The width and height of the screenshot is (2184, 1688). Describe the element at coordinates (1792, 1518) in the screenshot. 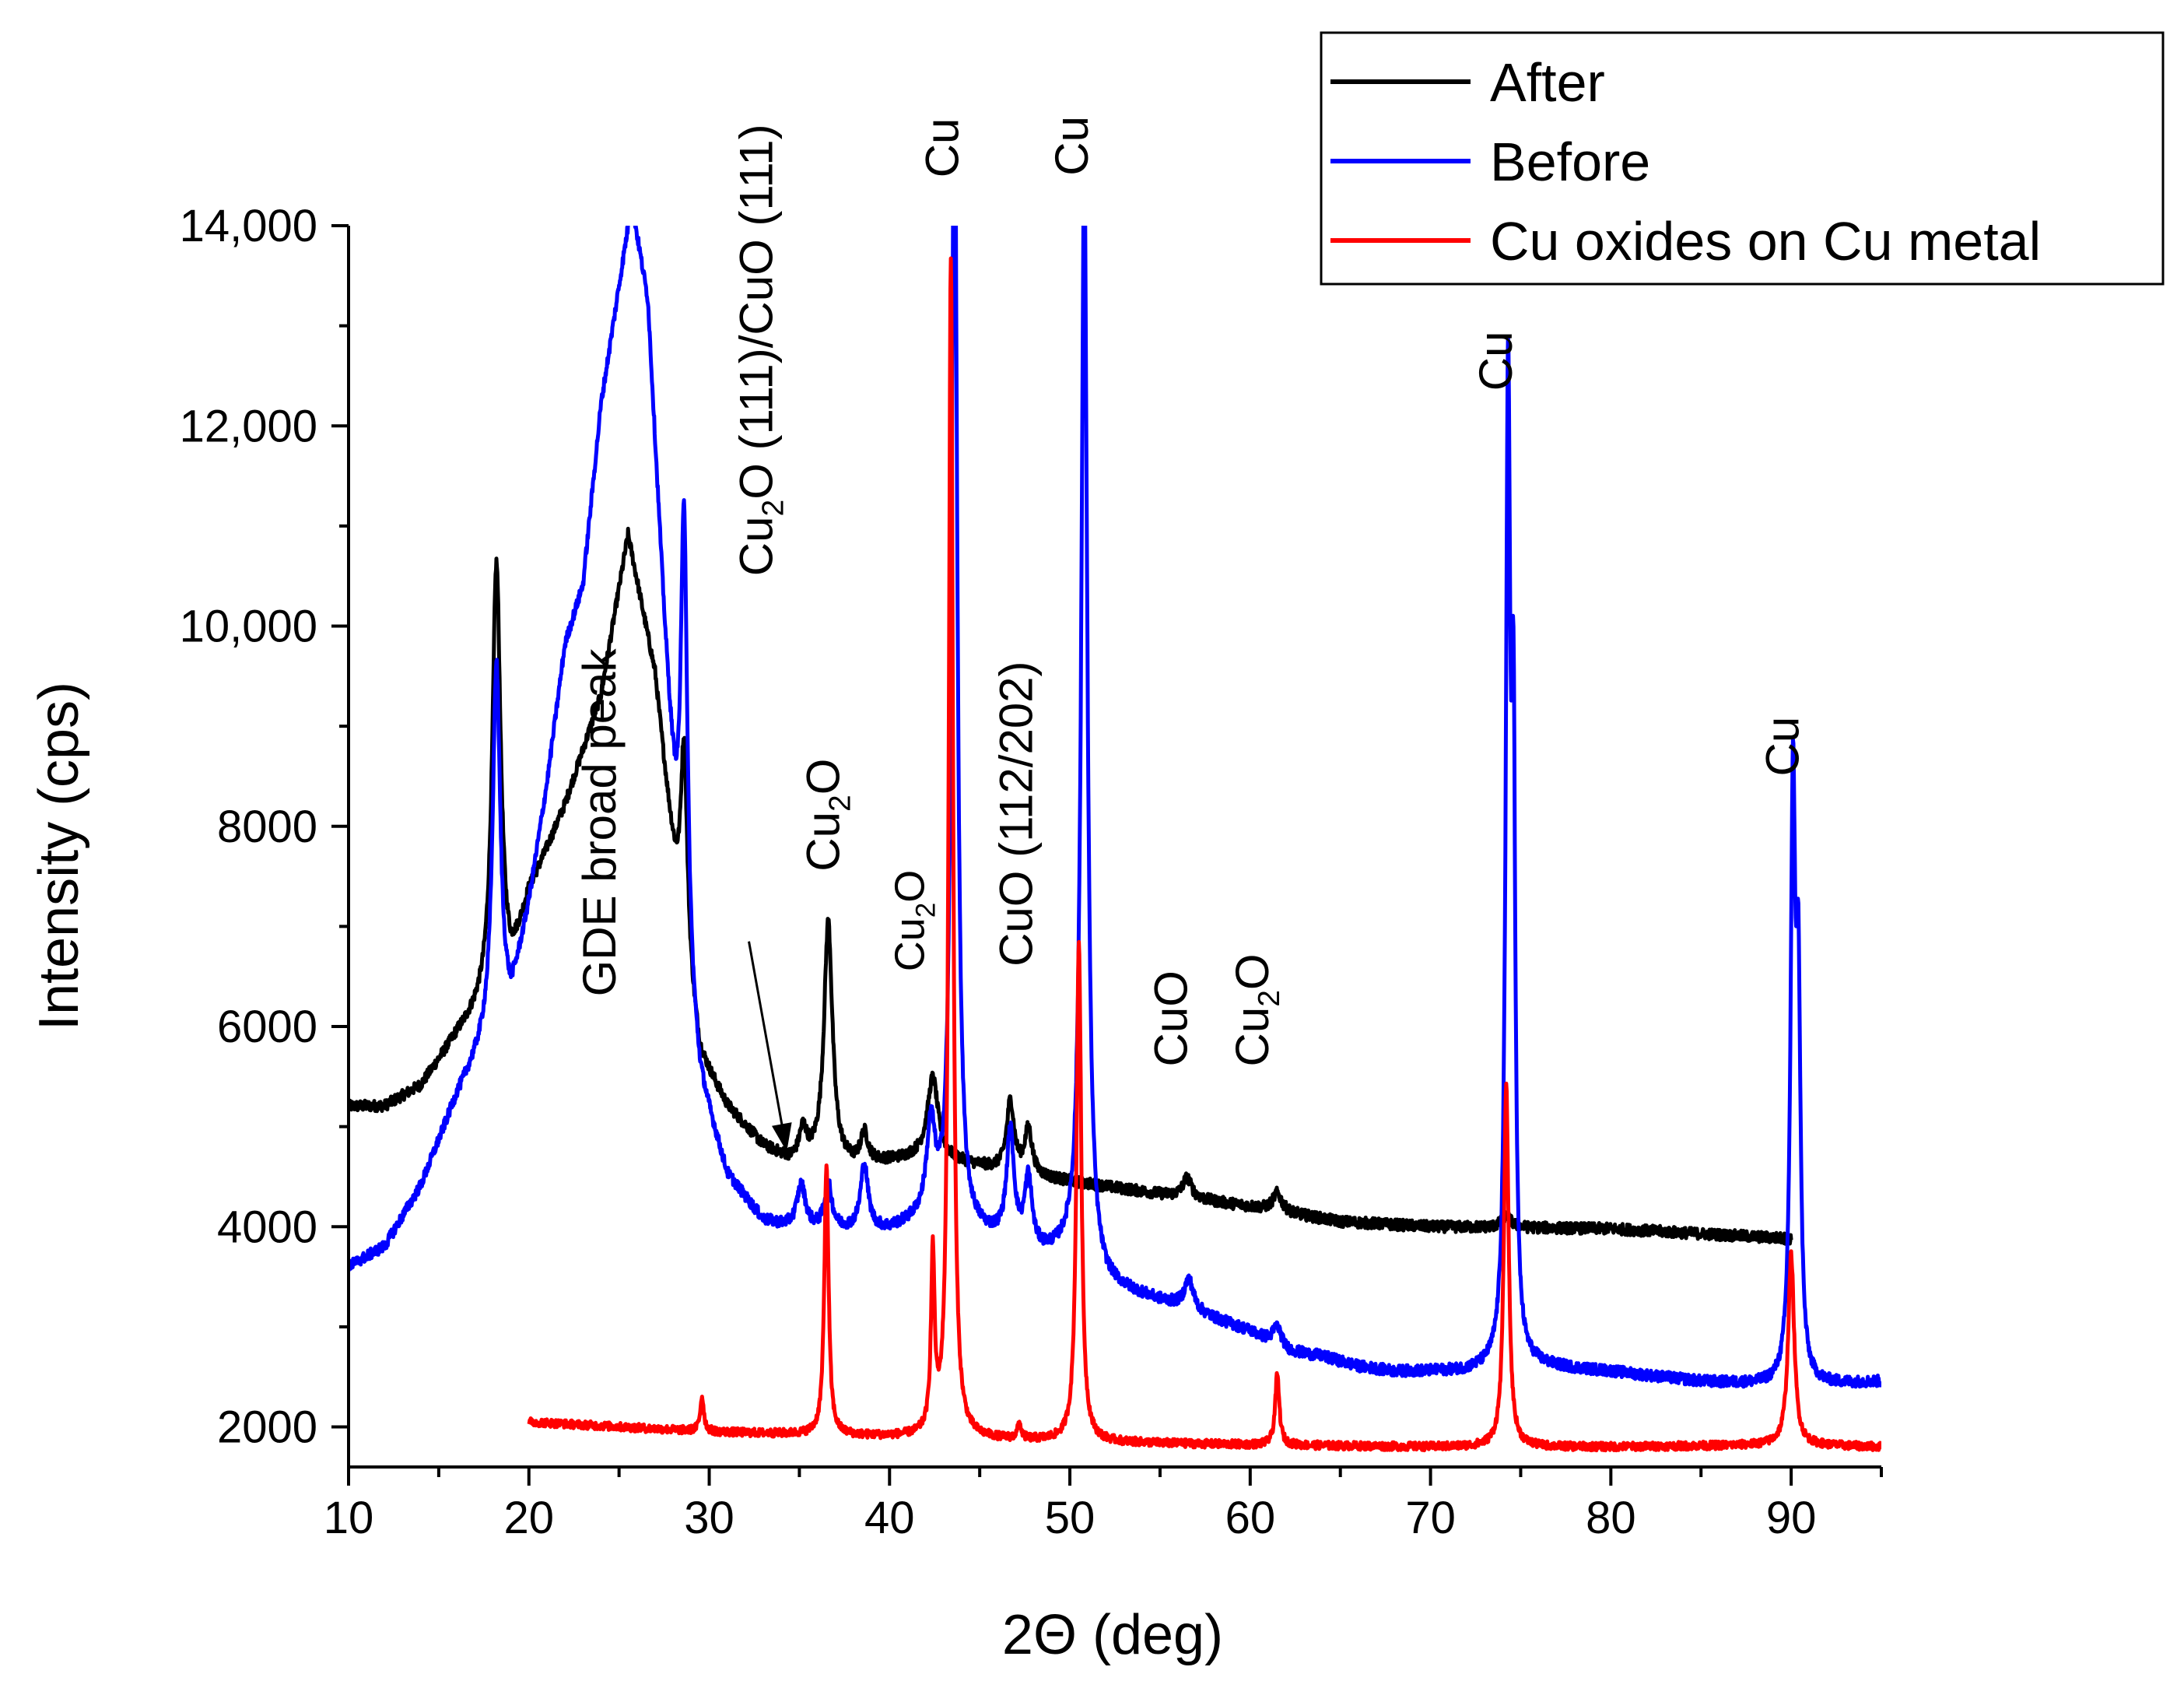

I see `x-tick-label-90: 90` at that location.